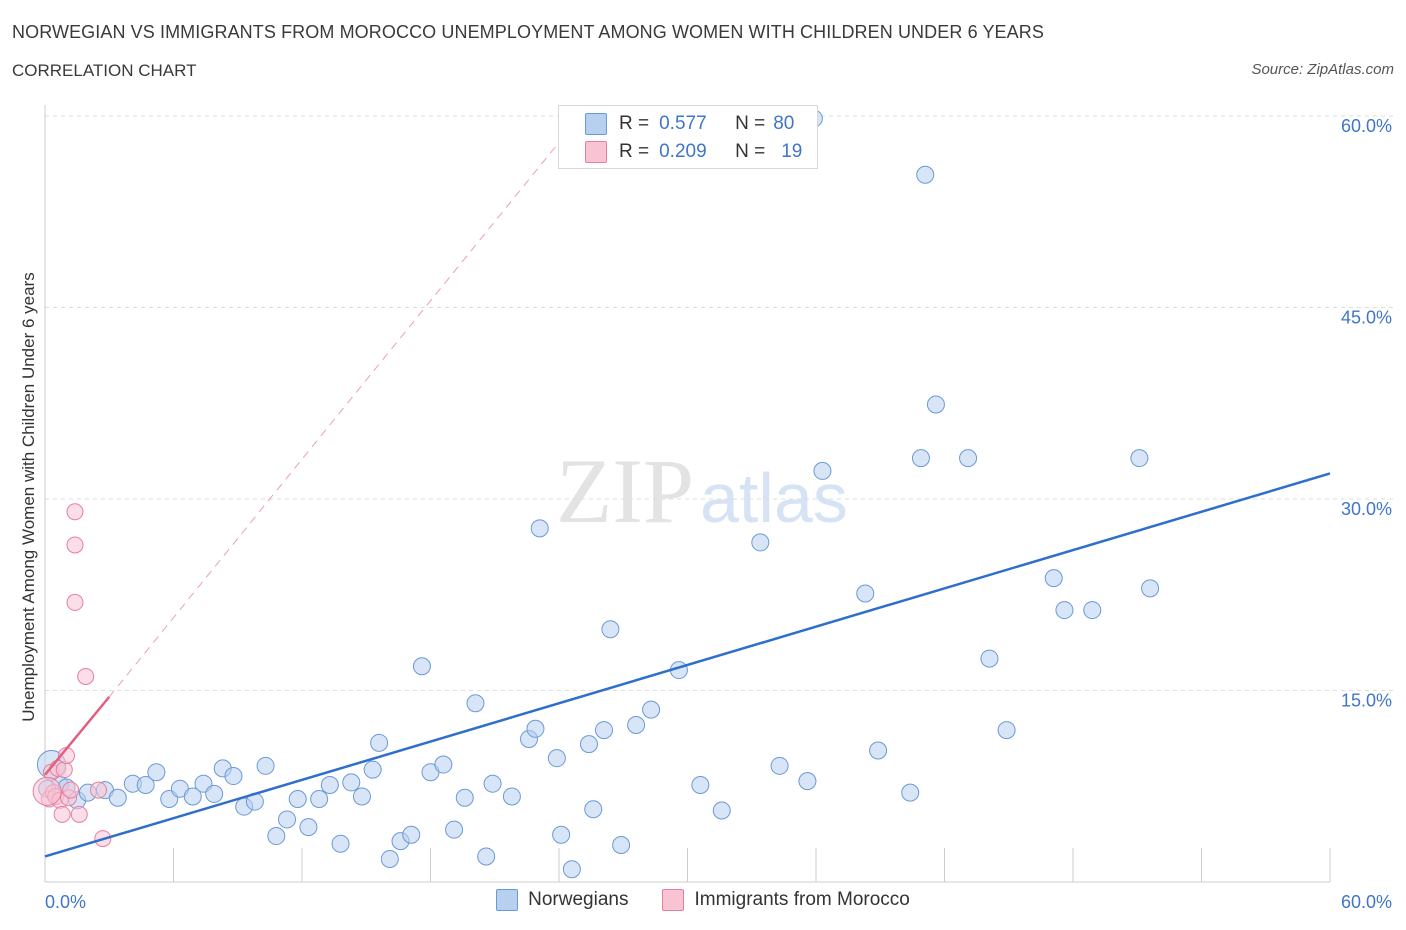 This screenshot has width=1406, height=930. I want to click on series-morocco, so click(72, 675).